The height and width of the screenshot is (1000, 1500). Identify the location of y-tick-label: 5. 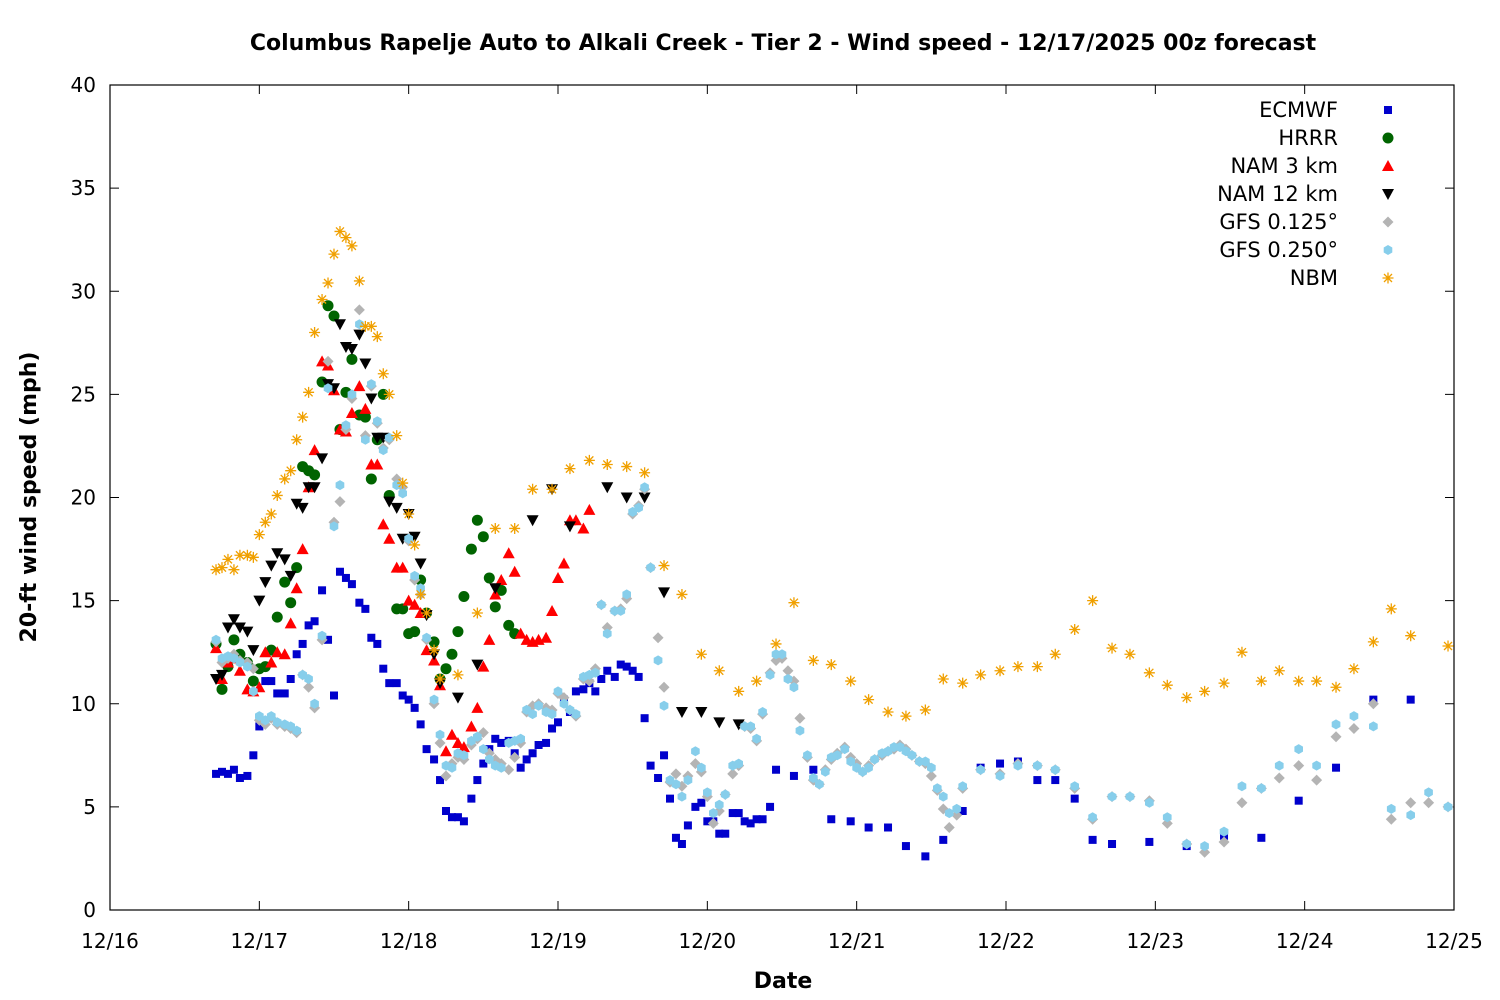
(89, 807).